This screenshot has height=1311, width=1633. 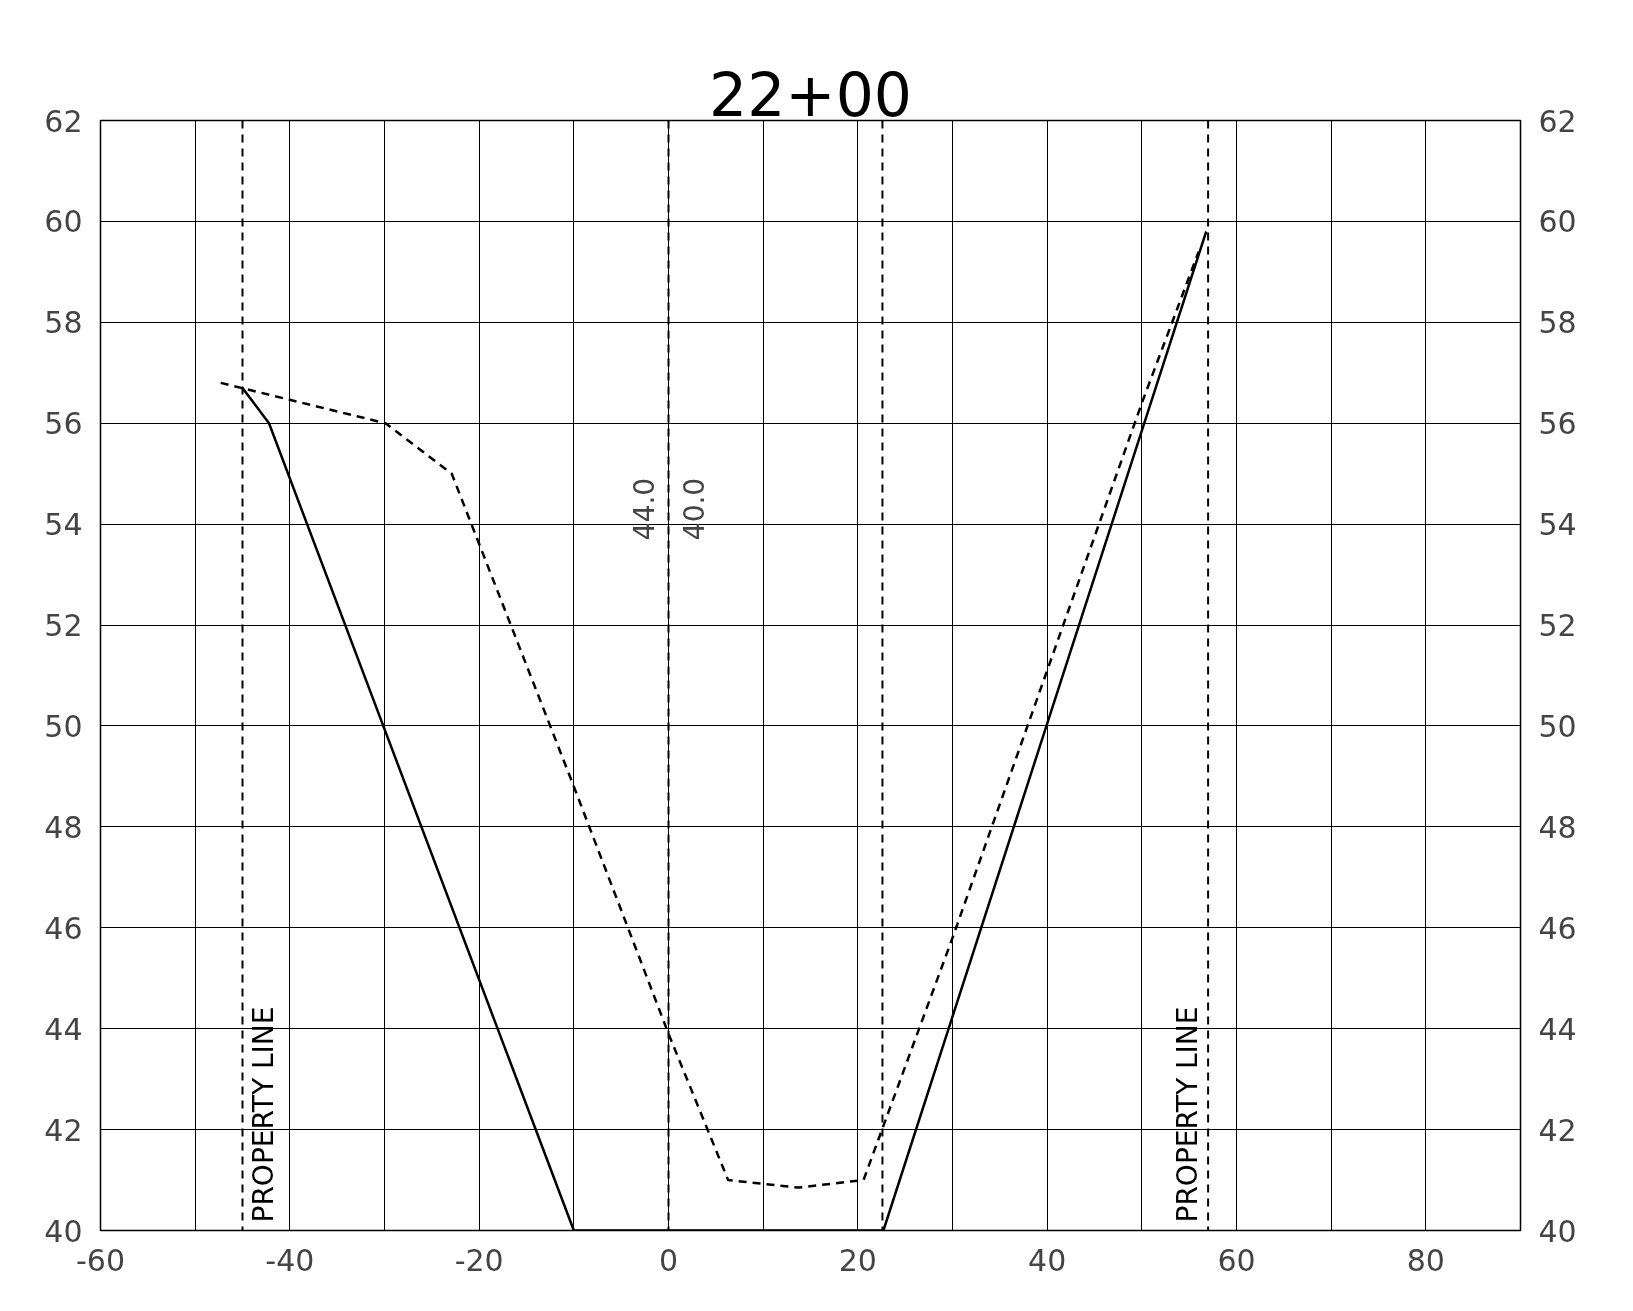 What do you see at coordinates (1557, 1130) in the screenshot?
I see `y2-tick-label: 42` at bounding box center [1557, 1130].